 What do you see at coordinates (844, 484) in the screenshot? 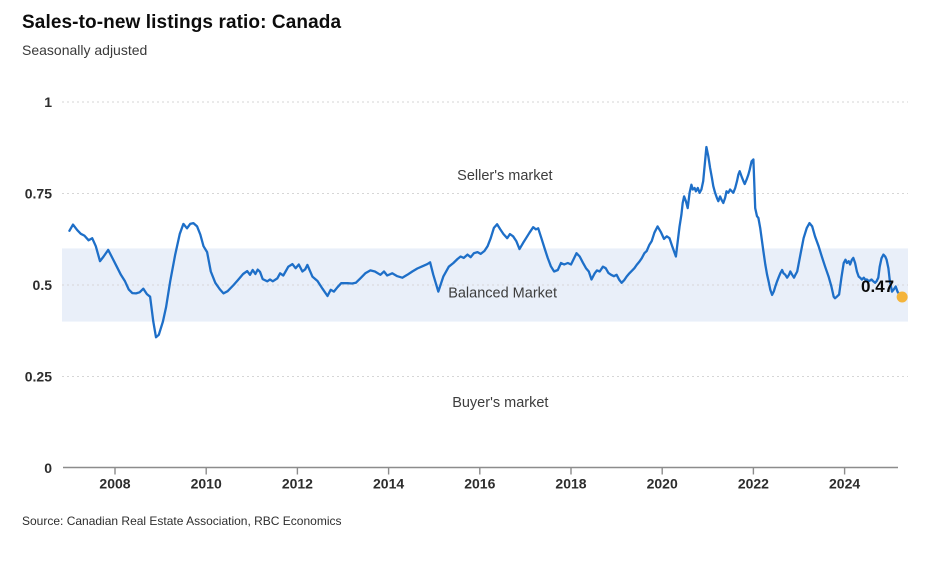
I see `x-axis-label: 2024` at bounding box center [844, 484].